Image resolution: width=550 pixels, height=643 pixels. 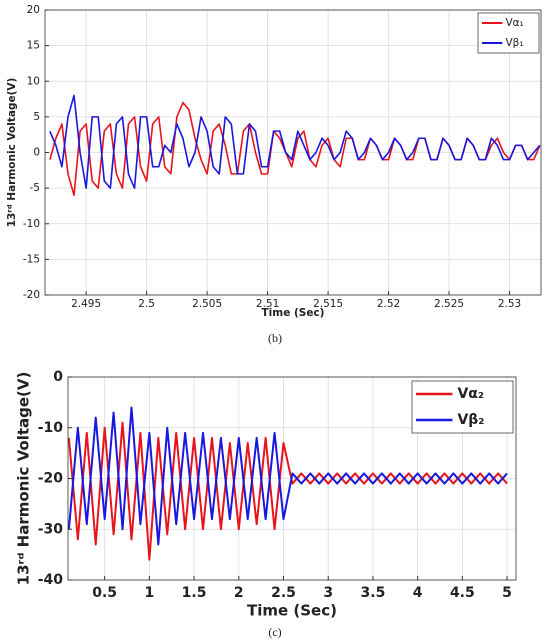 I want to click on x-tick-label: 0.5, so click(x=104, y=593).